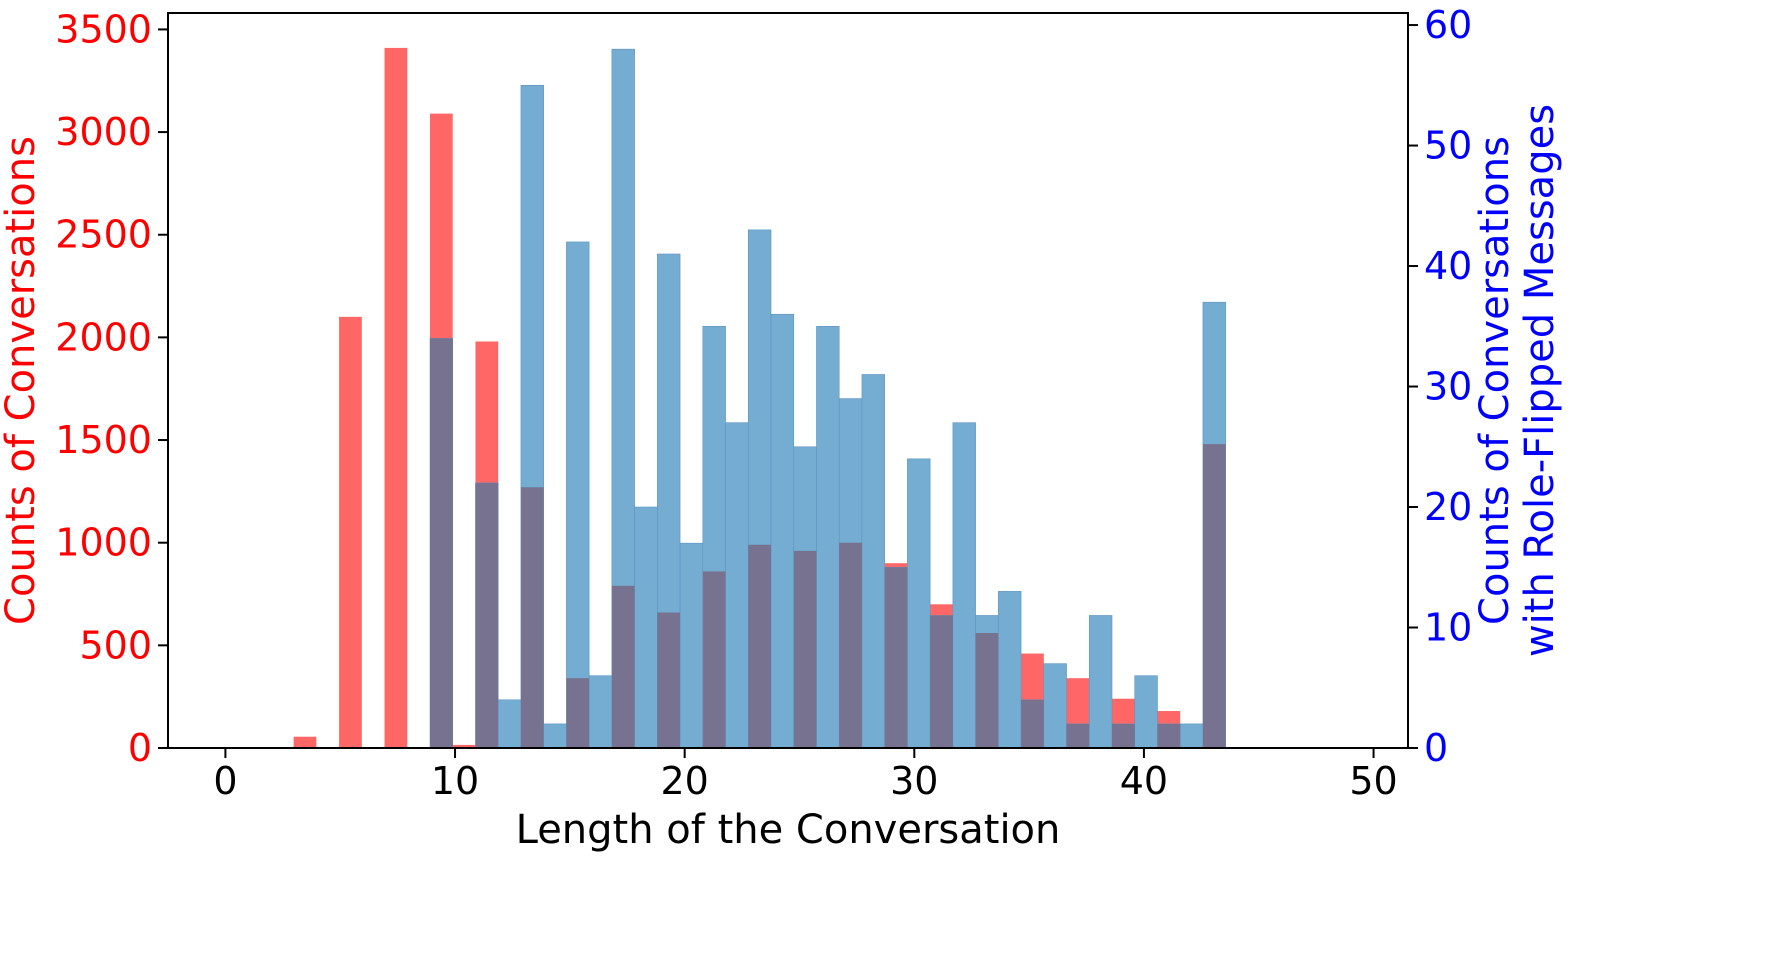 This screenshot has width=1771, height=966. I want to click on y-right-tick-label: 30, so click(1448, 387).